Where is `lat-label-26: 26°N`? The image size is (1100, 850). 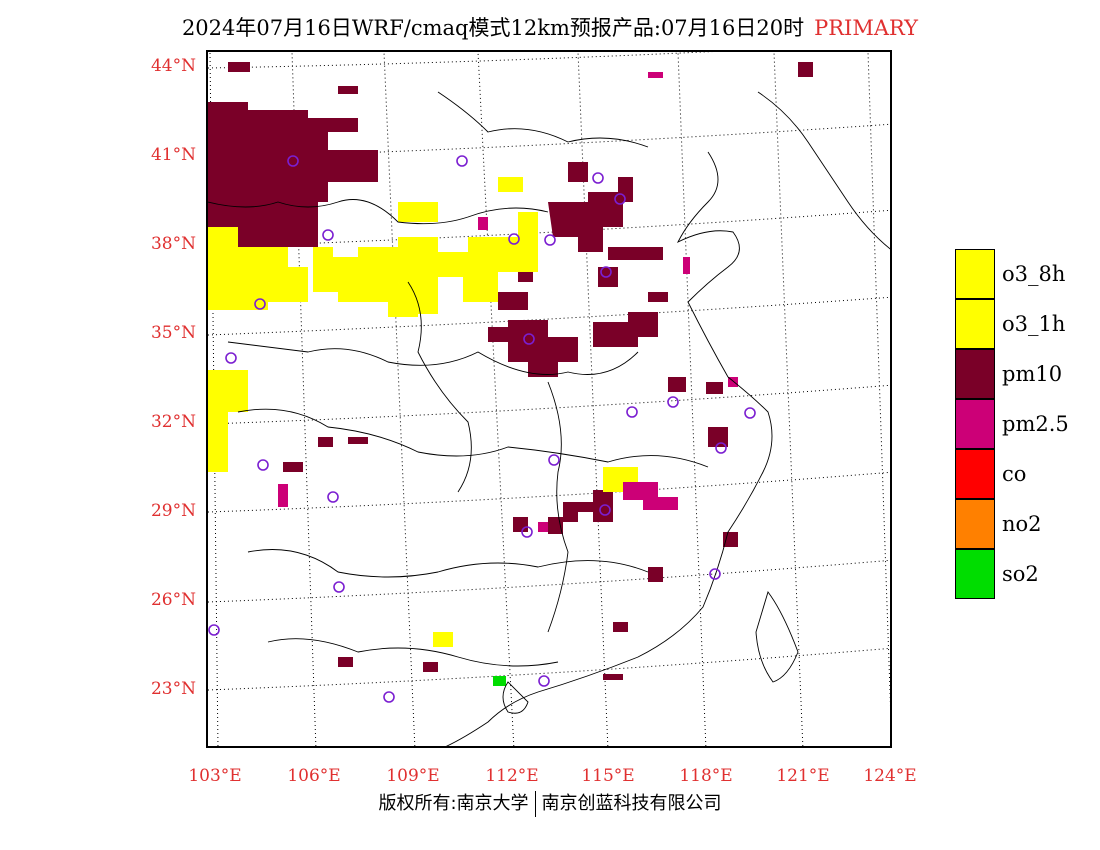
lat-label-26: 26°N is located at coordinates (173, 600).